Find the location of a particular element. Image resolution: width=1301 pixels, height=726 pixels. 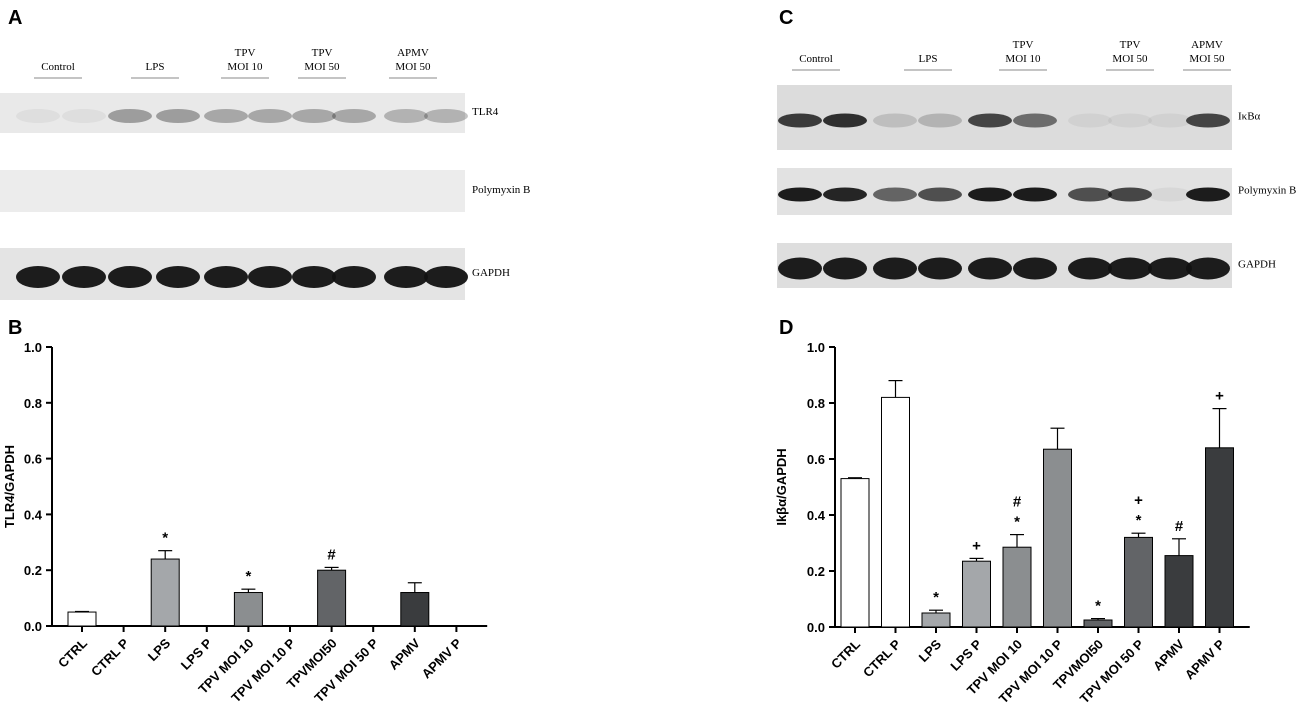

x-tick-label: APMV P is located at coordinates (442, 658).